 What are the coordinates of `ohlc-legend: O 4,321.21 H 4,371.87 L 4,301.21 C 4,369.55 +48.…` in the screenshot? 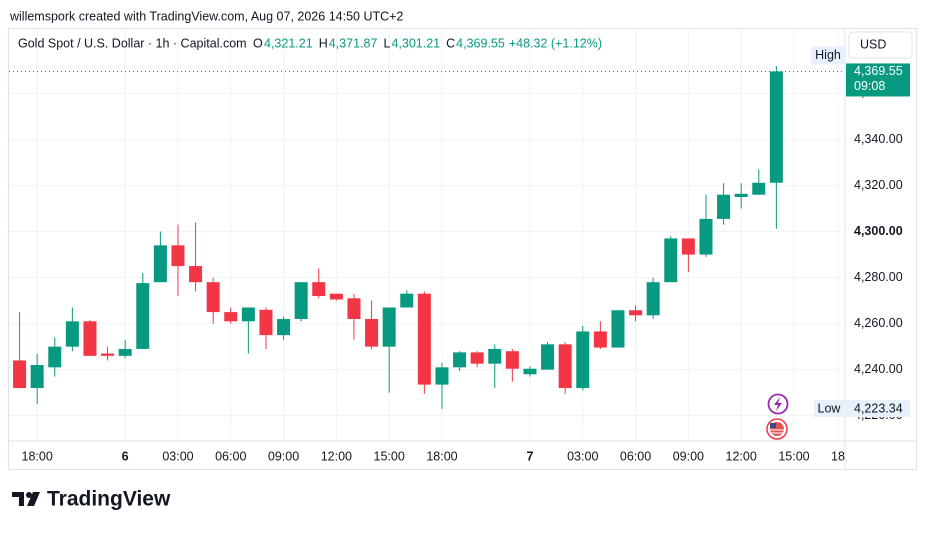 It's located at (427, 43).